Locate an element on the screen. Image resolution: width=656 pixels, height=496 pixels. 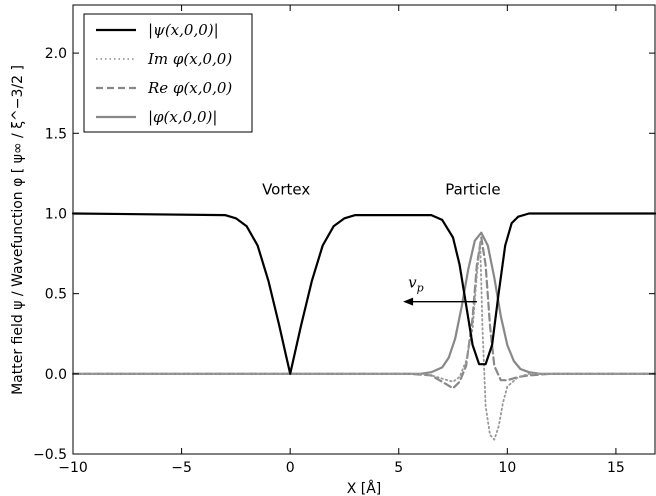
y-tick-label: −0.5 is located at coordinates (50, 455).